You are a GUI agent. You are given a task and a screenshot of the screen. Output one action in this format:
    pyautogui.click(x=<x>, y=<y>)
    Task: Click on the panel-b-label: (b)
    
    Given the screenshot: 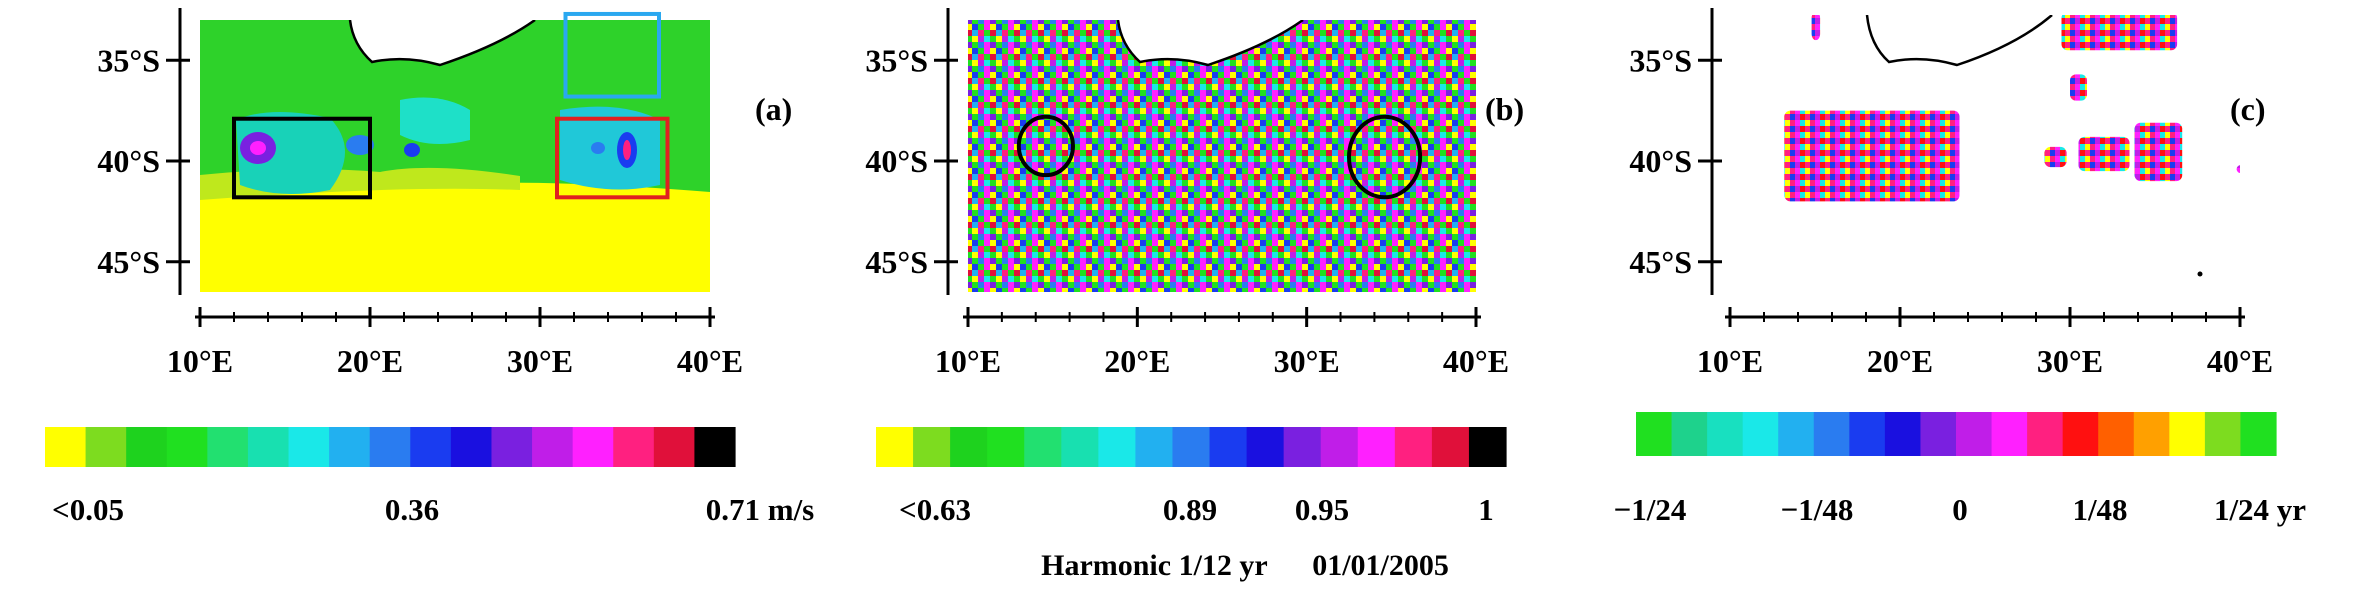 What is the action you would take?
    pyautogui.click(x=1504, y=109)
    